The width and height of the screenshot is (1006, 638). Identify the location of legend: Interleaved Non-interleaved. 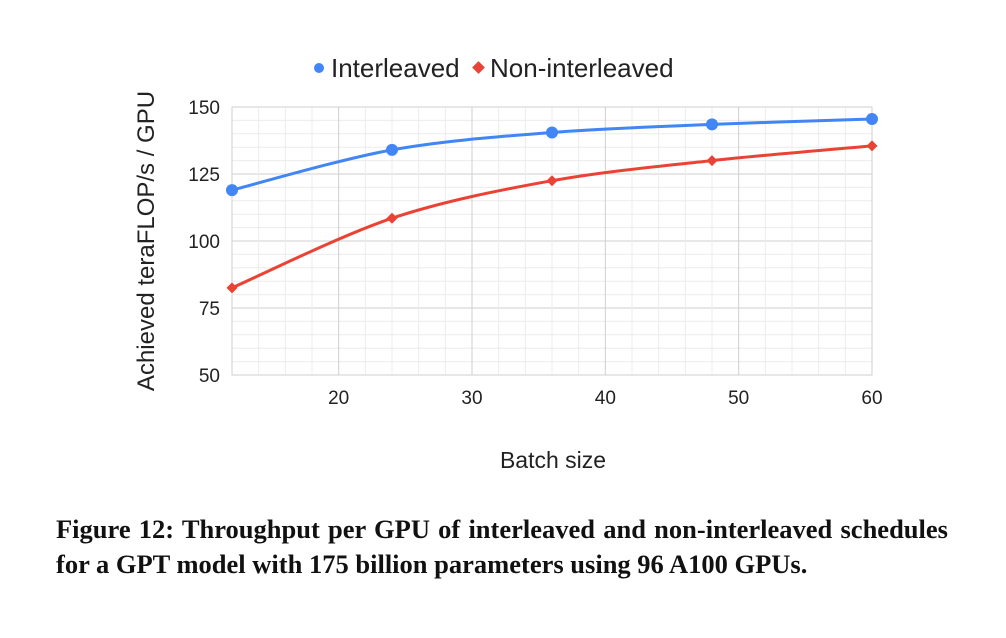
(494, 68).